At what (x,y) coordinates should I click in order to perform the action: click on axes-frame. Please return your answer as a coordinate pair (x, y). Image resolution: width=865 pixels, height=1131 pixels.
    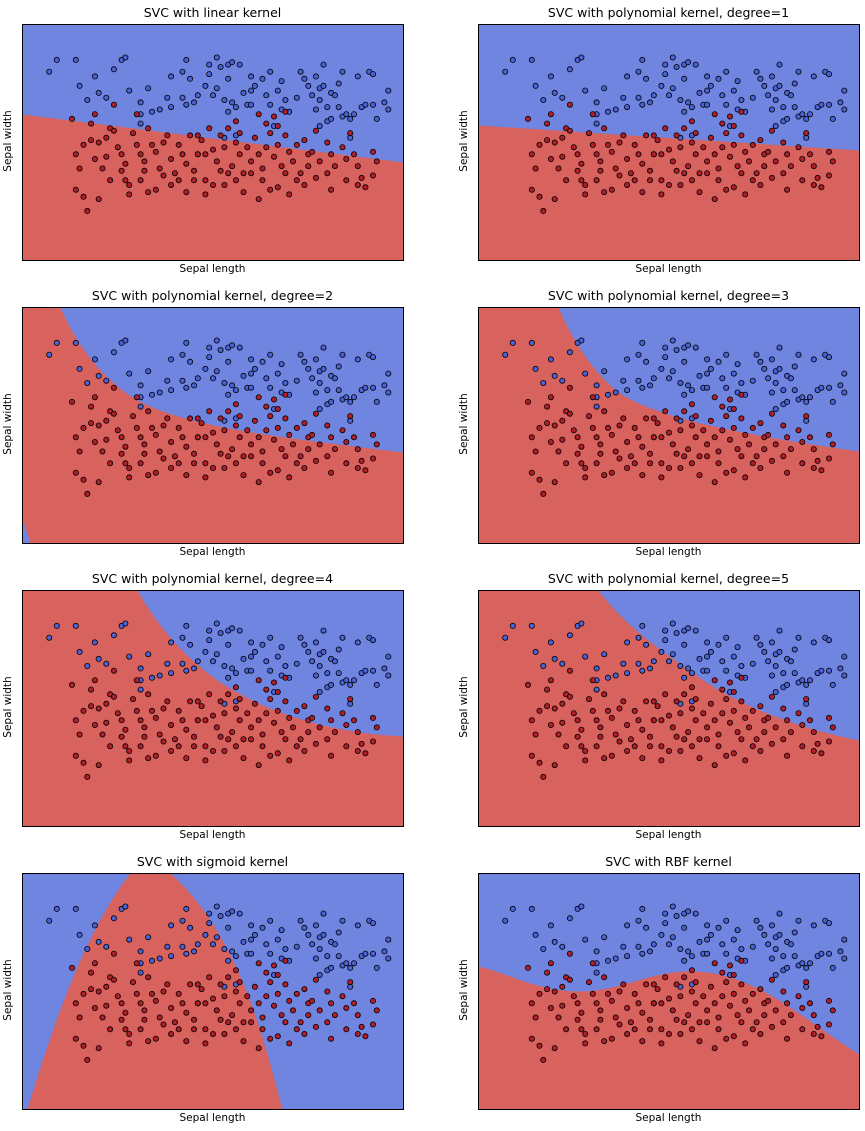
    Looking at the image, I should click on (669, 708).